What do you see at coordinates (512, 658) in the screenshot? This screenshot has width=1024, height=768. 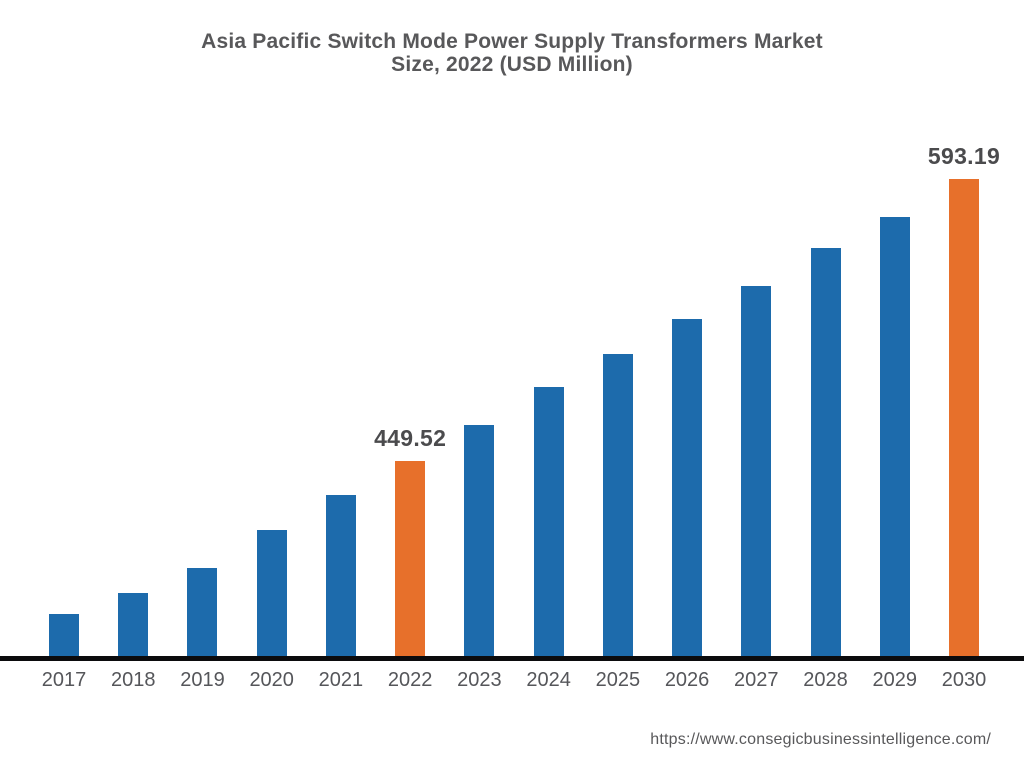 I see `x-axis-line` at bounding box center [512, 658].